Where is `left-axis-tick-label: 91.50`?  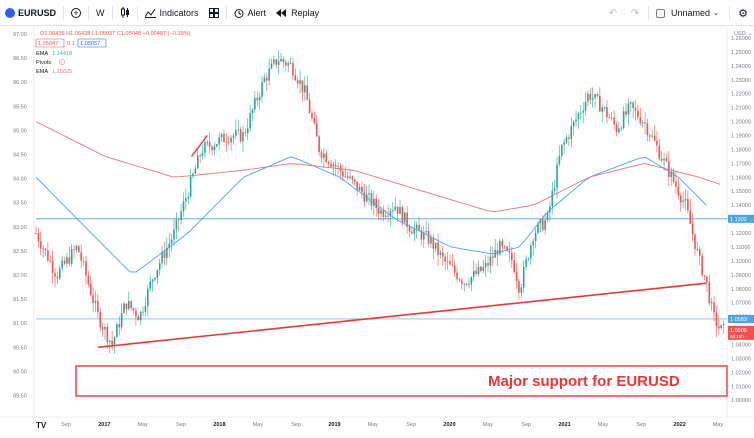 left-axis-tick-label: 91.50 is located at coordinates (20, 300).